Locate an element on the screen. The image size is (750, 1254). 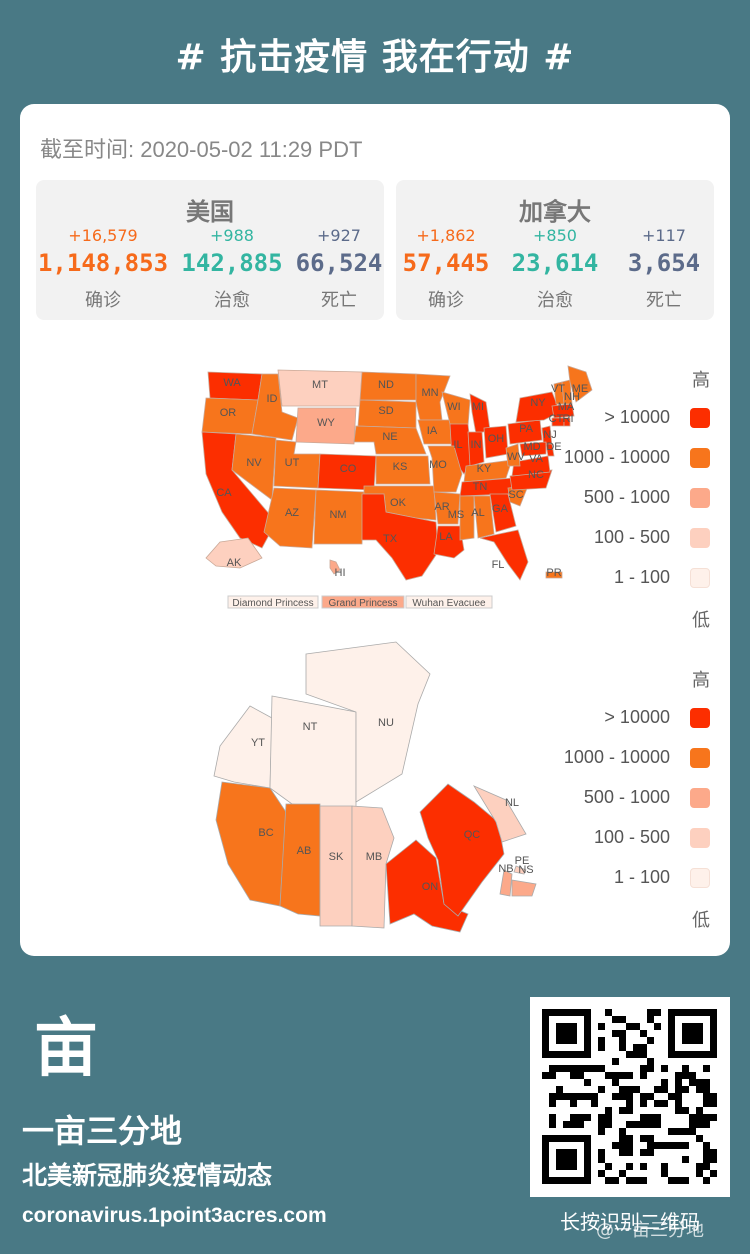
state-label-va: VA is located at coordinates (536, 459).